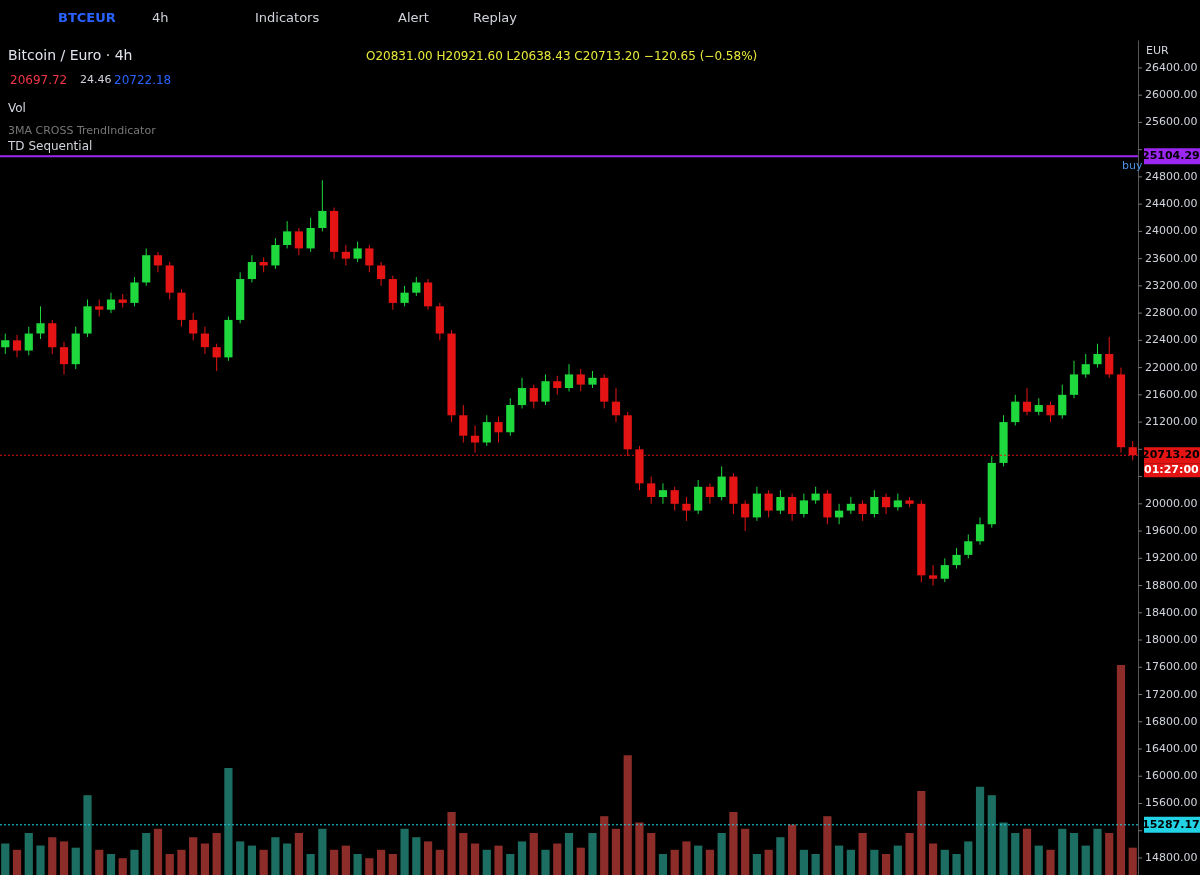  I want to click on y-tick-label: 20000.00, so click(1171, 503).